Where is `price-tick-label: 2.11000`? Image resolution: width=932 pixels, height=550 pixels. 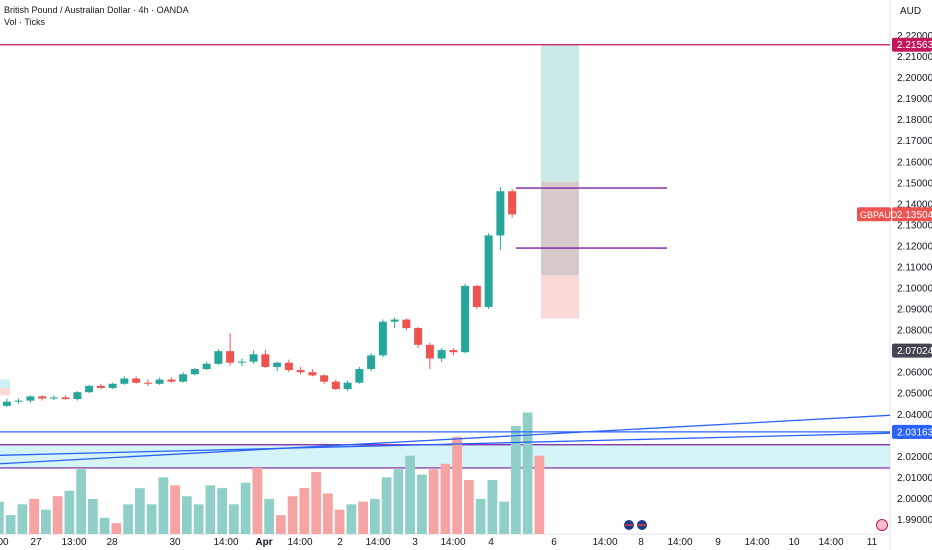 price-tick-label: 2.11000 is located at coordinates (914, 267).